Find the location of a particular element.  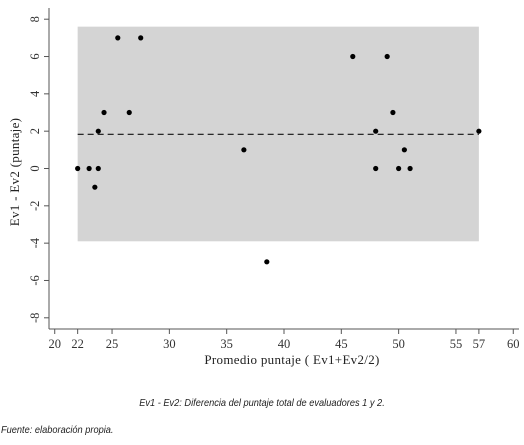

x-axis-title: Promedio puntaje ( Ev1+Ev2/2) is located at coordinates (291, 359).